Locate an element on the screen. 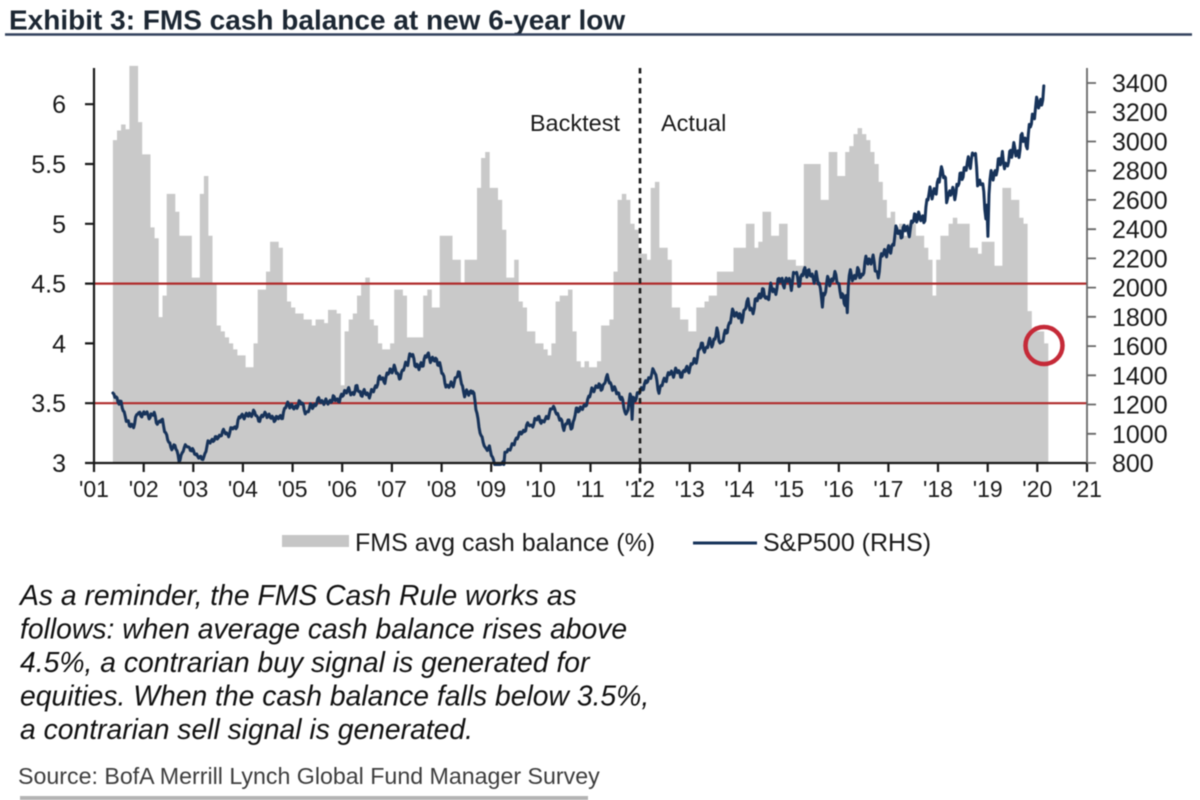  svg-text: '03 is located at coordinates (193, 489).